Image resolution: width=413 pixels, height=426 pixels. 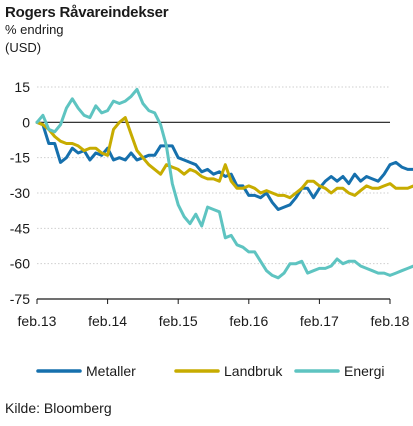 What do you see at coordinates (20, 228) in the screenshot?
I see `y-tick-label: -45` at bounding box center [20, 228].